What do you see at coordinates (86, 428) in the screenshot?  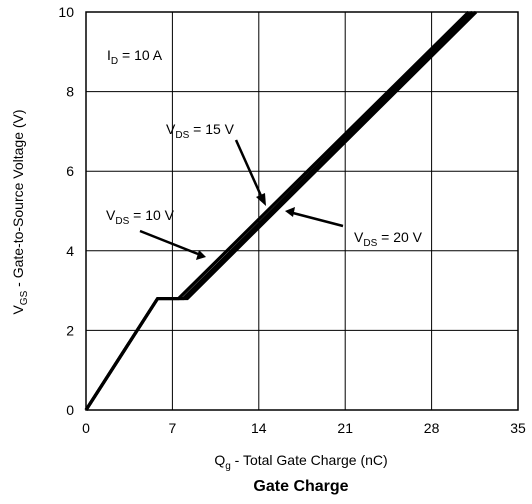 I see `x-tick-label: 0` at bounding box center [86, 428].